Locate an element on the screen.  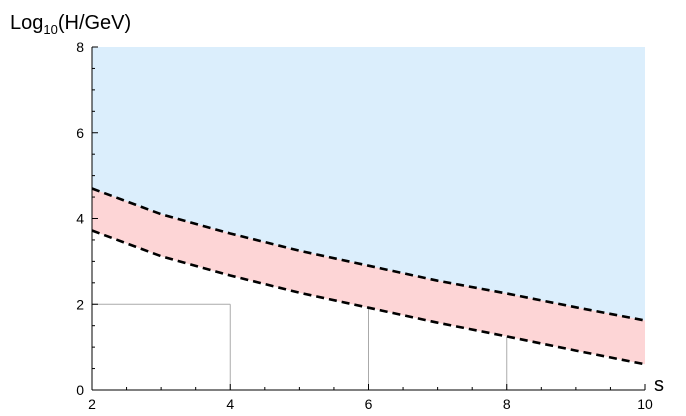
y-tick-label: 6 is located at coordinates (80, 133).